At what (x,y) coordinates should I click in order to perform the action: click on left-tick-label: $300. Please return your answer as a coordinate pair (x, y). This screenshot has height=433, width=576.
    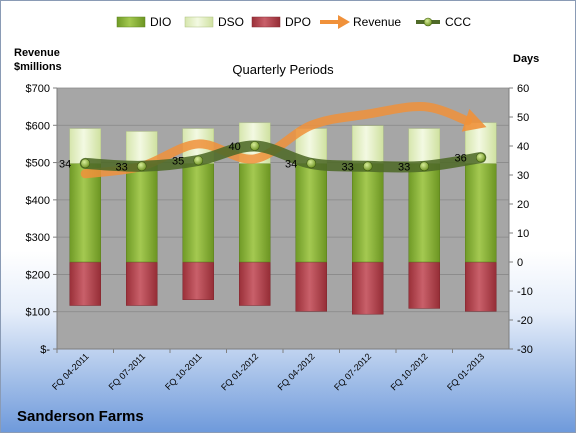
    Looking at the image, I should click on (38, 238).